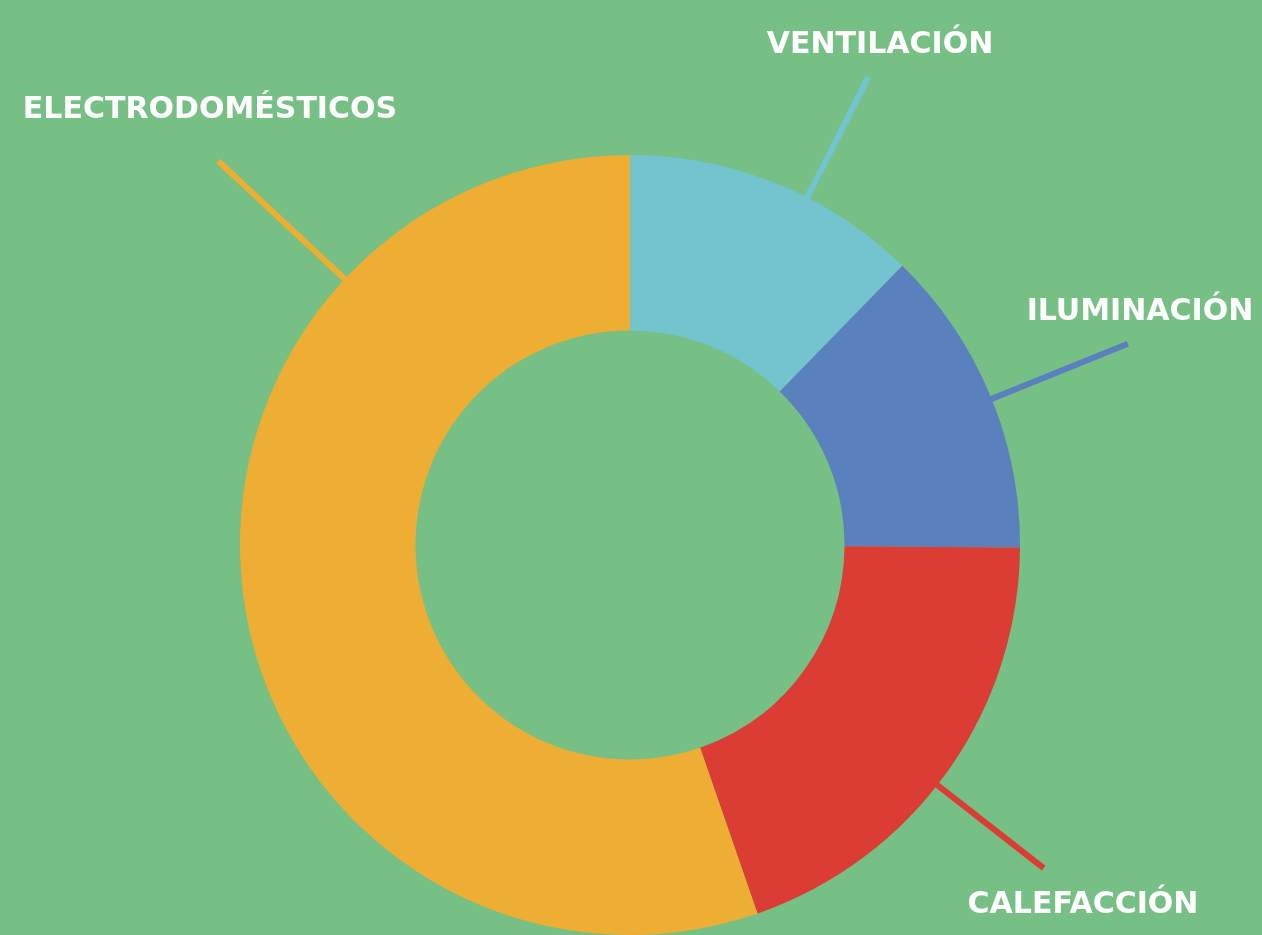 The height and width of the screenshot is (935, 1262). Describe the element at coordinates (880, 41) in the screenshot. I see `slice-label: VENTILACIÓN` at that location.